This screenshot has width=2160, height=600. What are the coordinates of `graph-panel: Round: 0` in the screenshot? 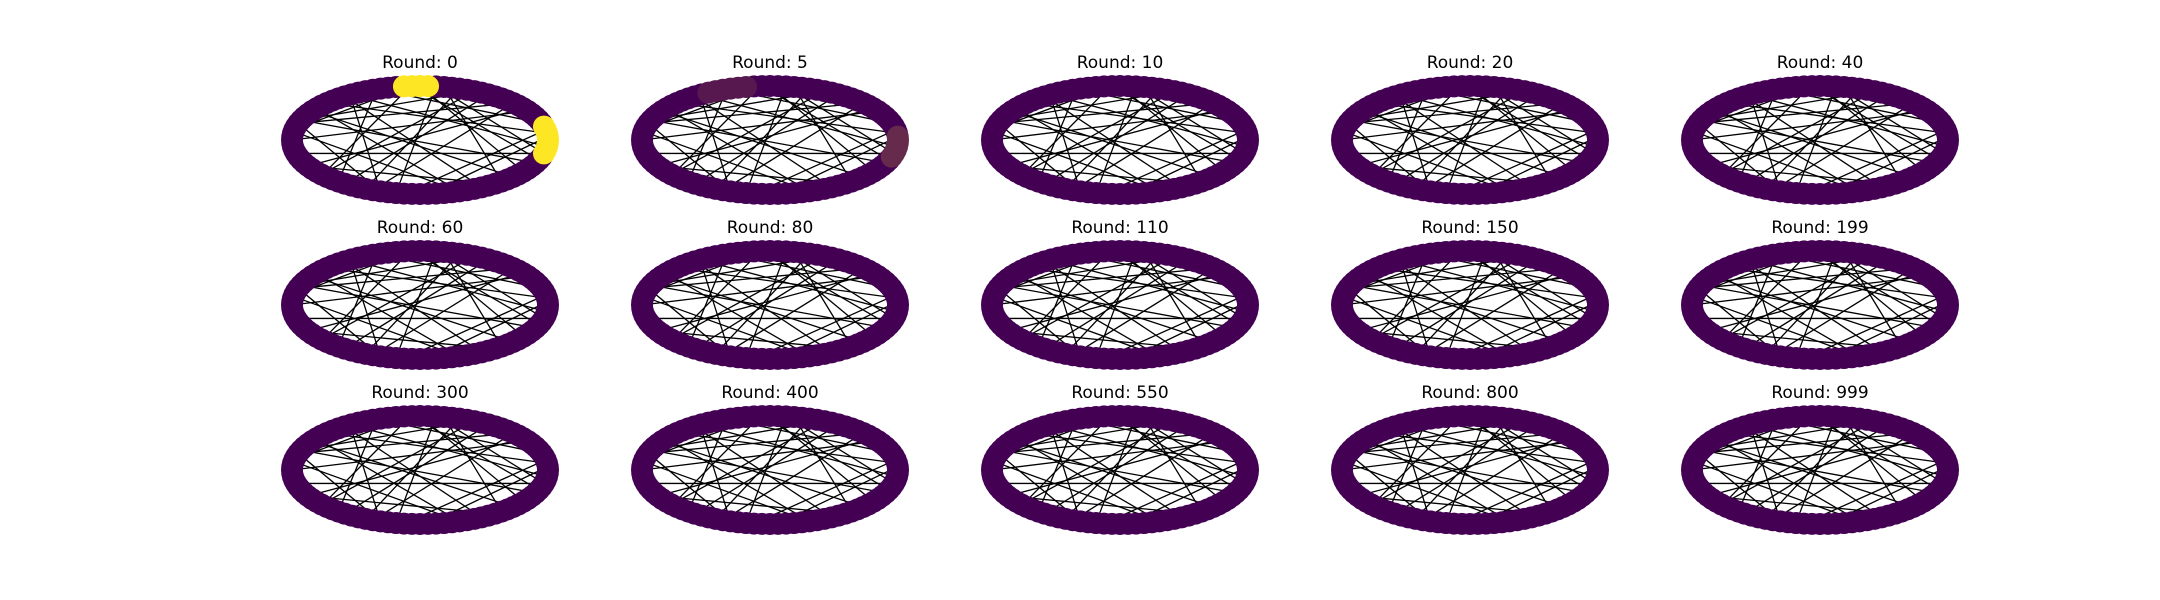 It's located at (420, 129).